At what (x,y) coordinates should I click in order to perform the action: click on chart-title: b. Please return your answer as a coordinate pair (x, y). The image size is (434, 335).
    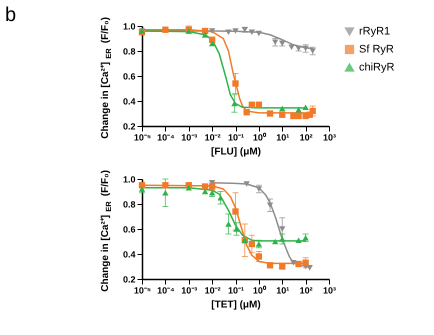
    Looking at the image, I should click on (10, 15).